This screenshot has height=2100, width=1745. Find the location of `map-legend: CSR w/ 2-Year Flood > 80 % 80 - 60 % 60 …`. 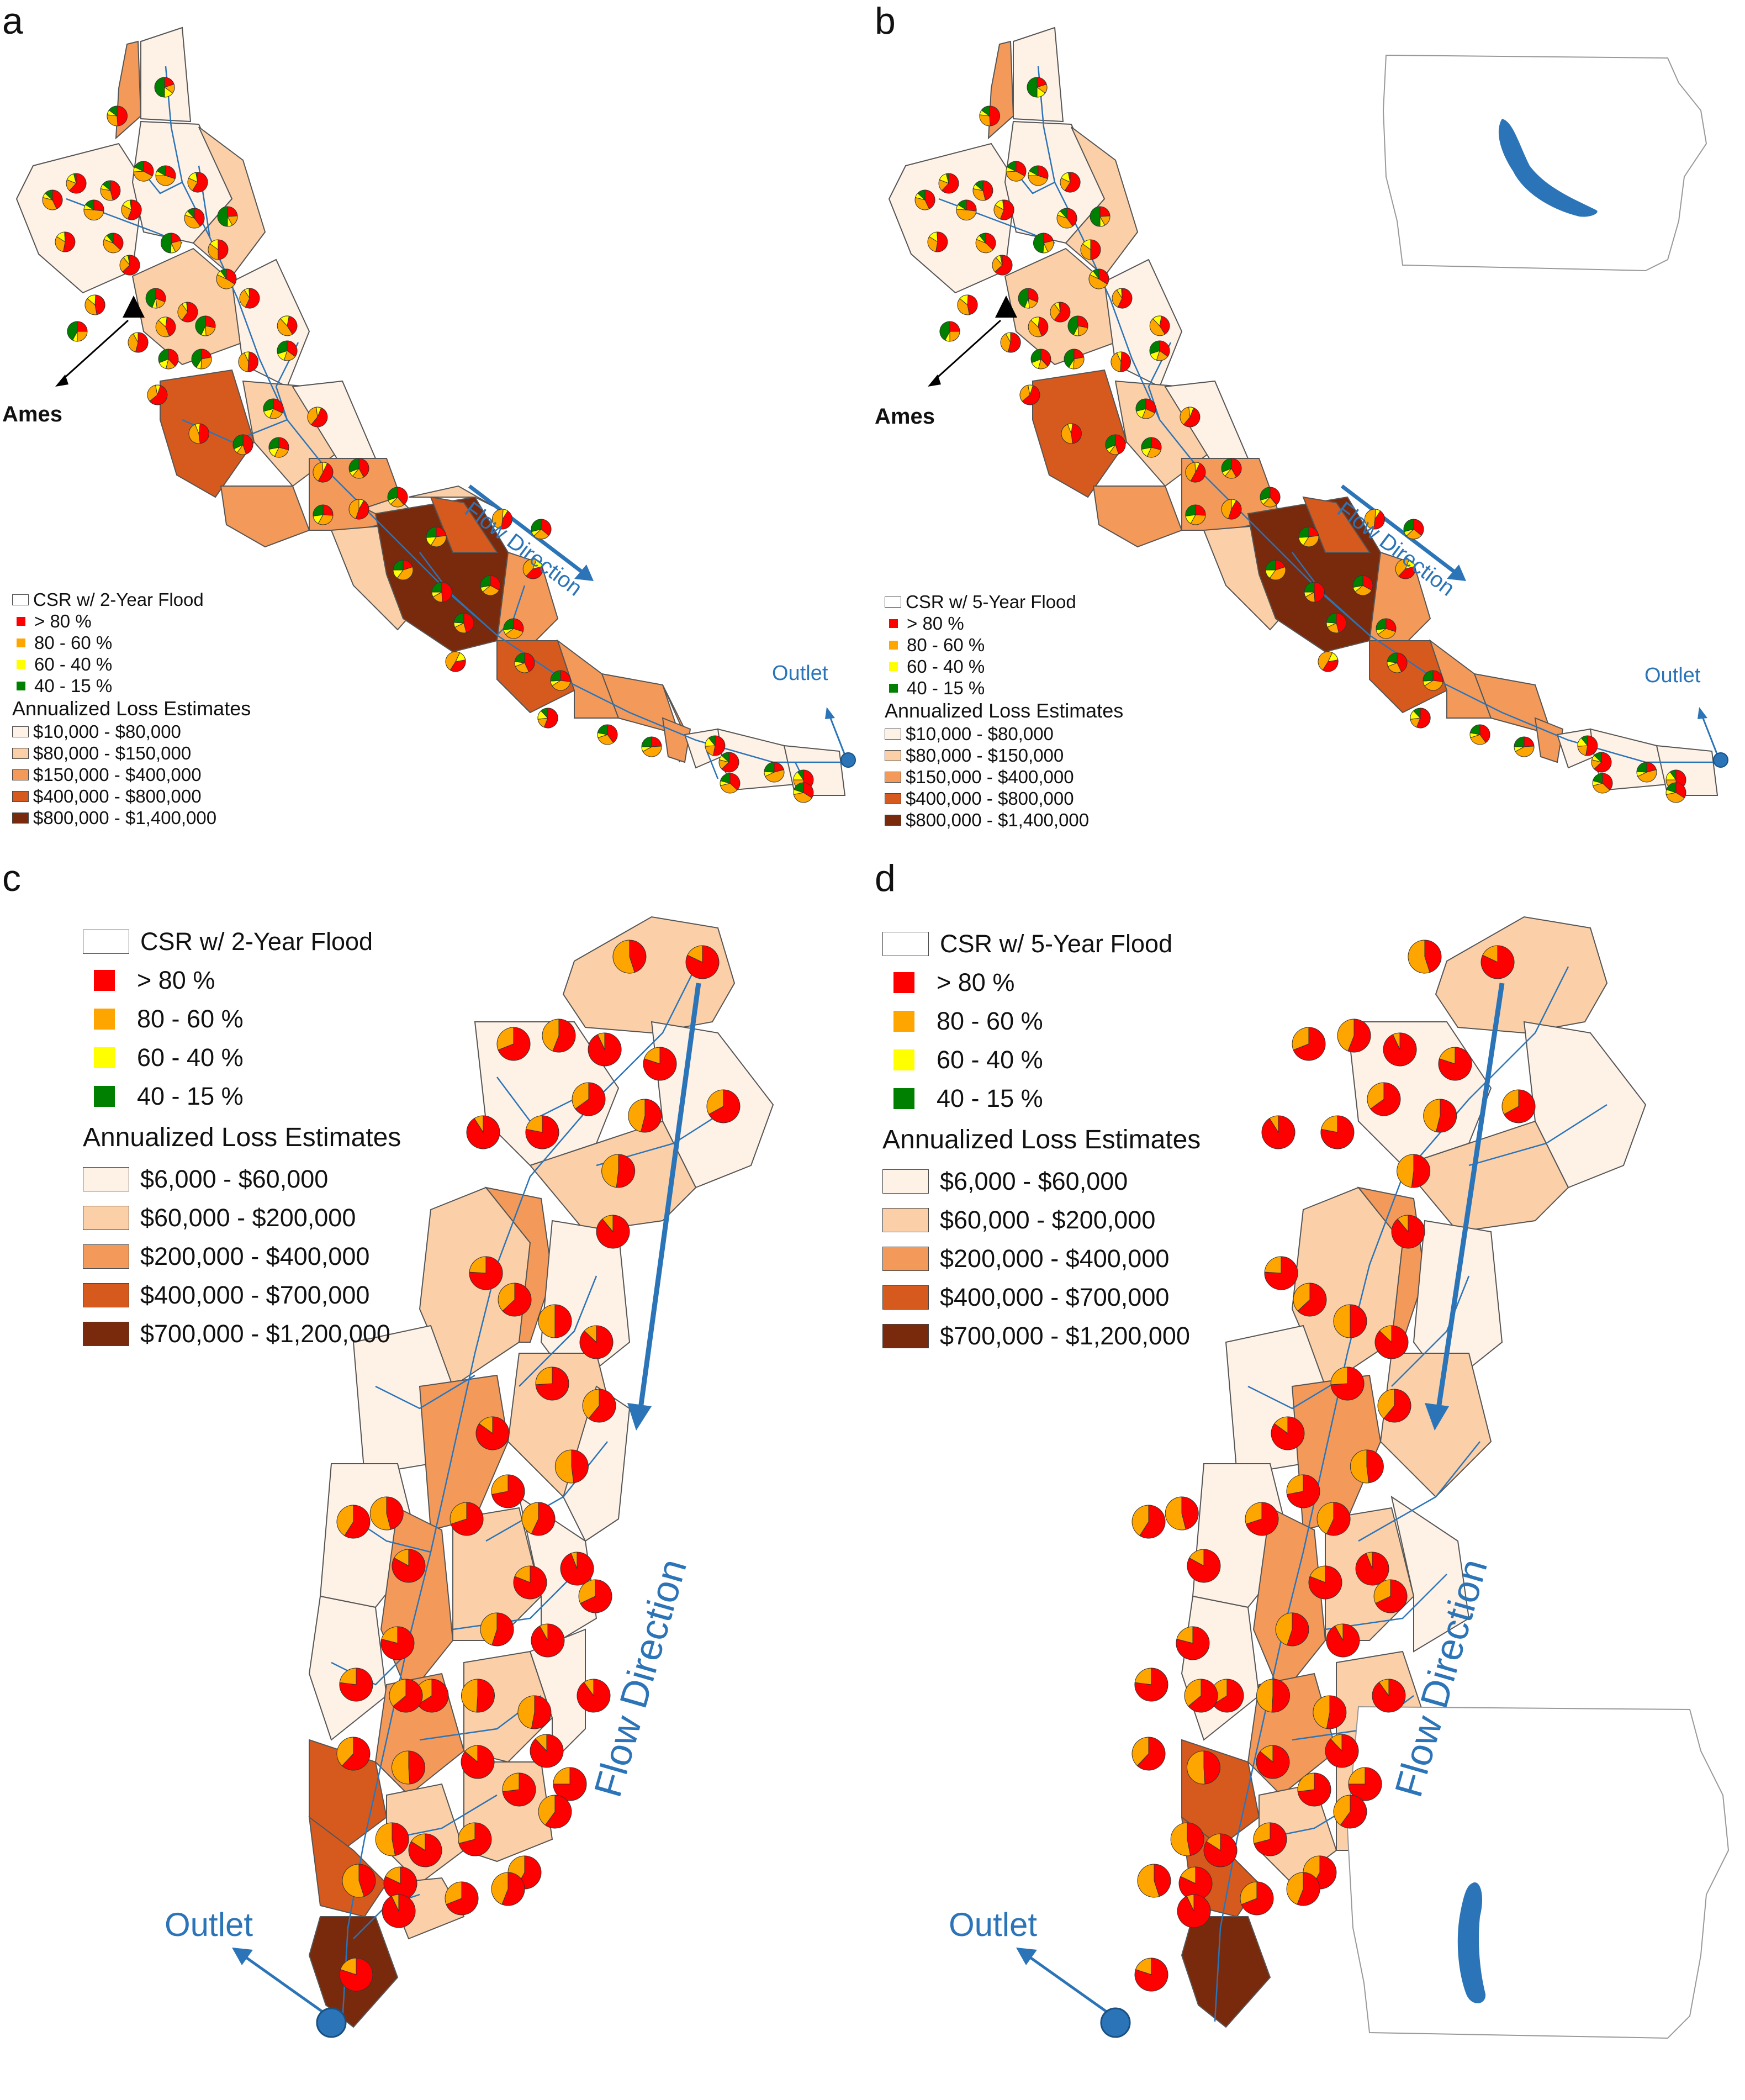

map-legend: CSR w/ 2-Year Flood > 80 % 80 - 60 % 60 … is located at coordinates (242, 1138).